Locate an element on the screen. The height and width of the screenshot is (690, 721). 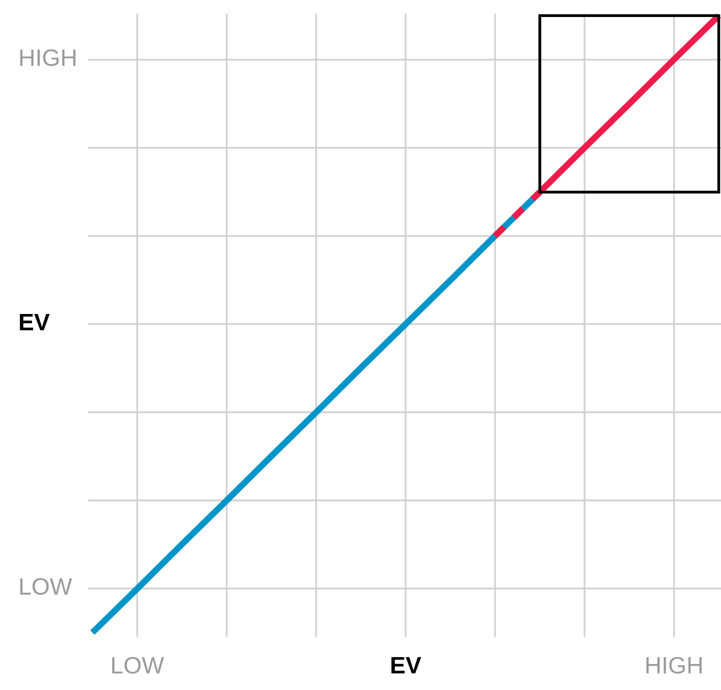
text: EV is located at coordinates (35, 322).